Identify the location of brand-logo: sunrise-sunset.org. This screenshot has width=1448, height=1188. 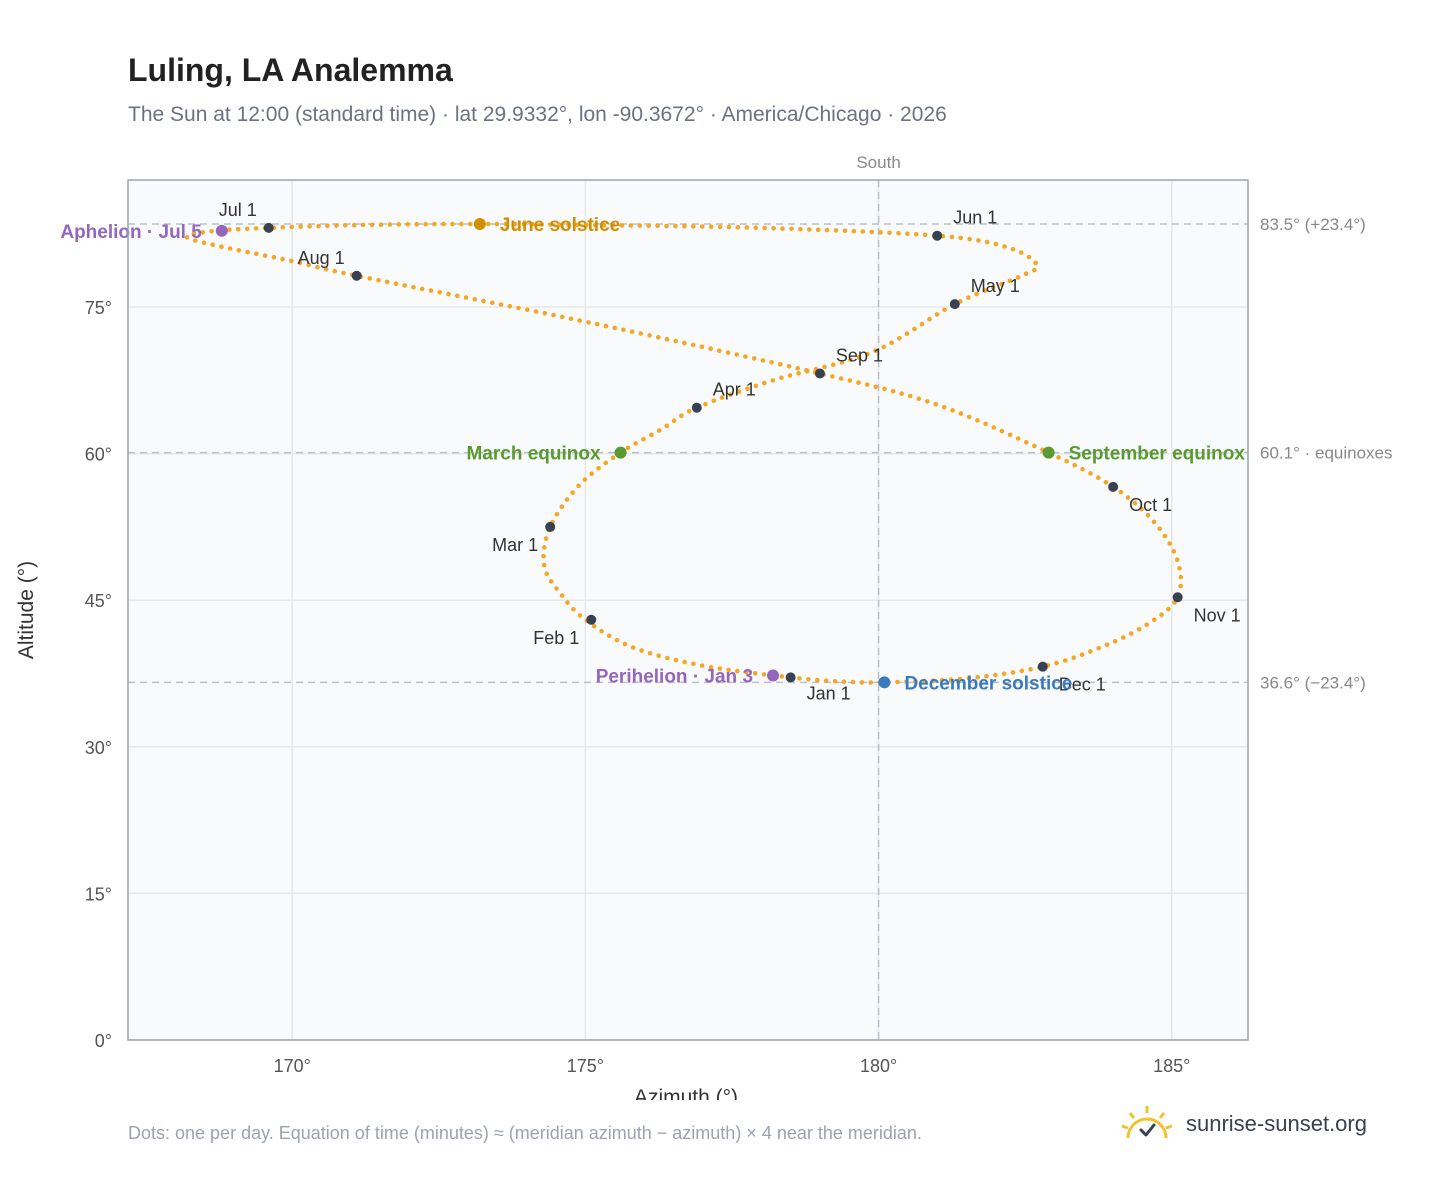
(1243, 1124).